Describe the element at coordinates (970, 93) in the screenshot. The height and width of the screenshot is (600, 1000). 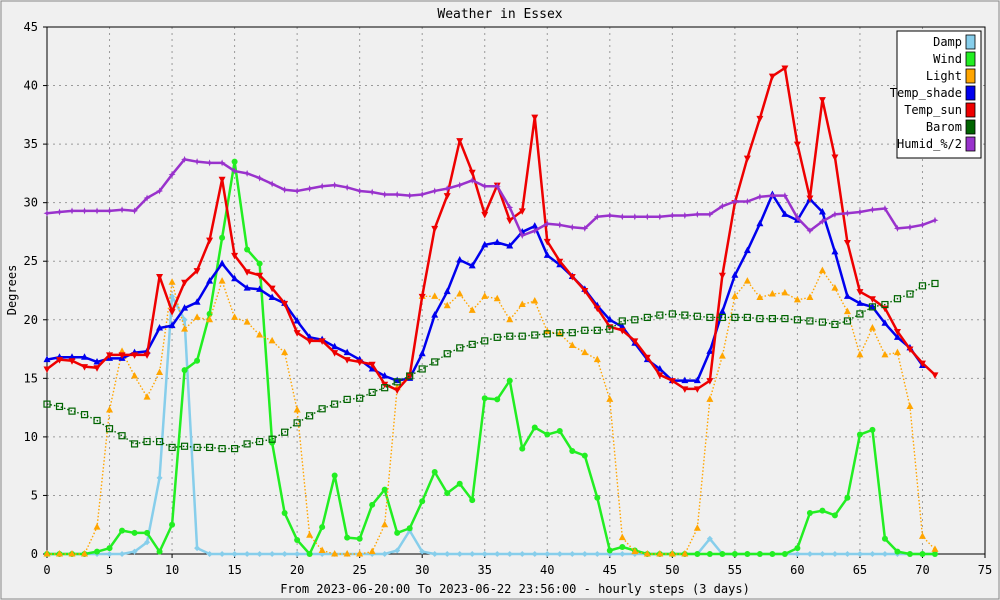
I see `legend-swatch-temp-shade` at that location.